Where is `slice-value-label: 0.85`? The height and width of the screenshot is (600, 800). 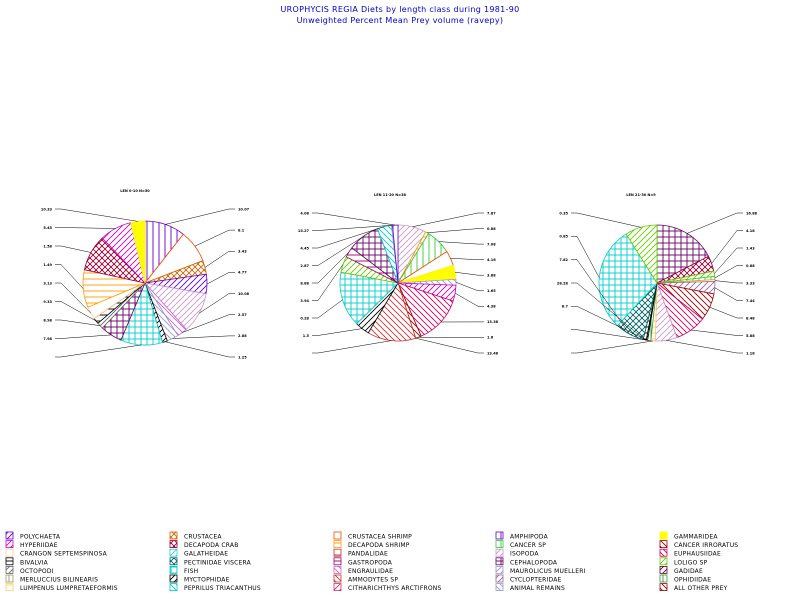
slice-value-label: 0.85 is located at coordinates (563, 237).